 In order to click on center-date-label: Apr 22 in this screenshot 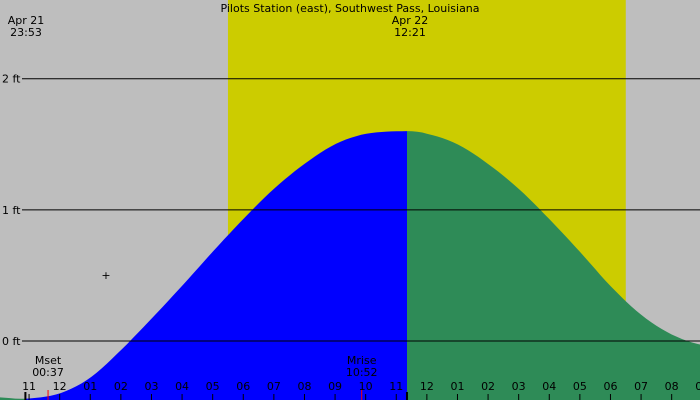, I will do `click(410, 20)`.